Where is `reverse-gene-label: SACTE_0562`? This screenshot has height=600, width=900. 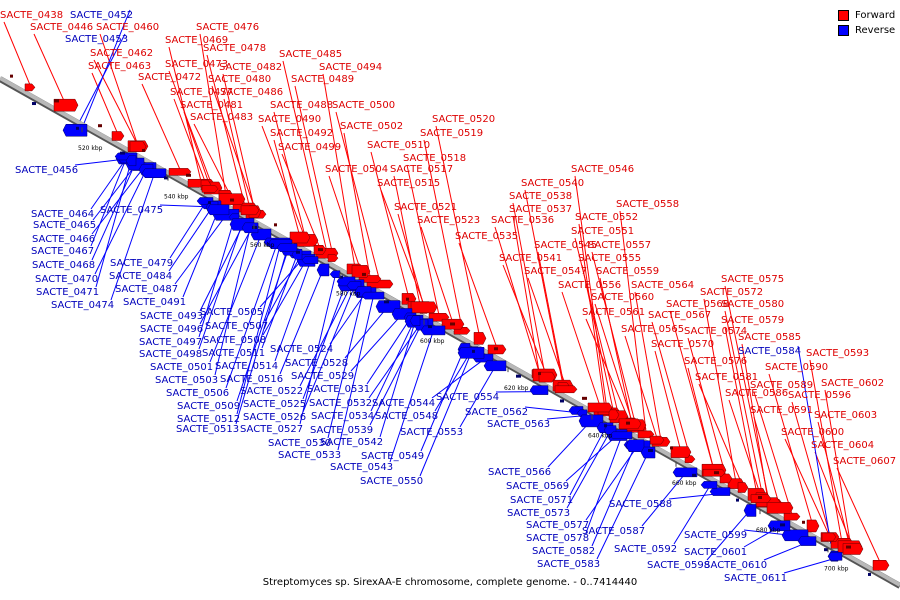
reverse-gene-label: SACTE_0562 is located at coordinates (496, 412).